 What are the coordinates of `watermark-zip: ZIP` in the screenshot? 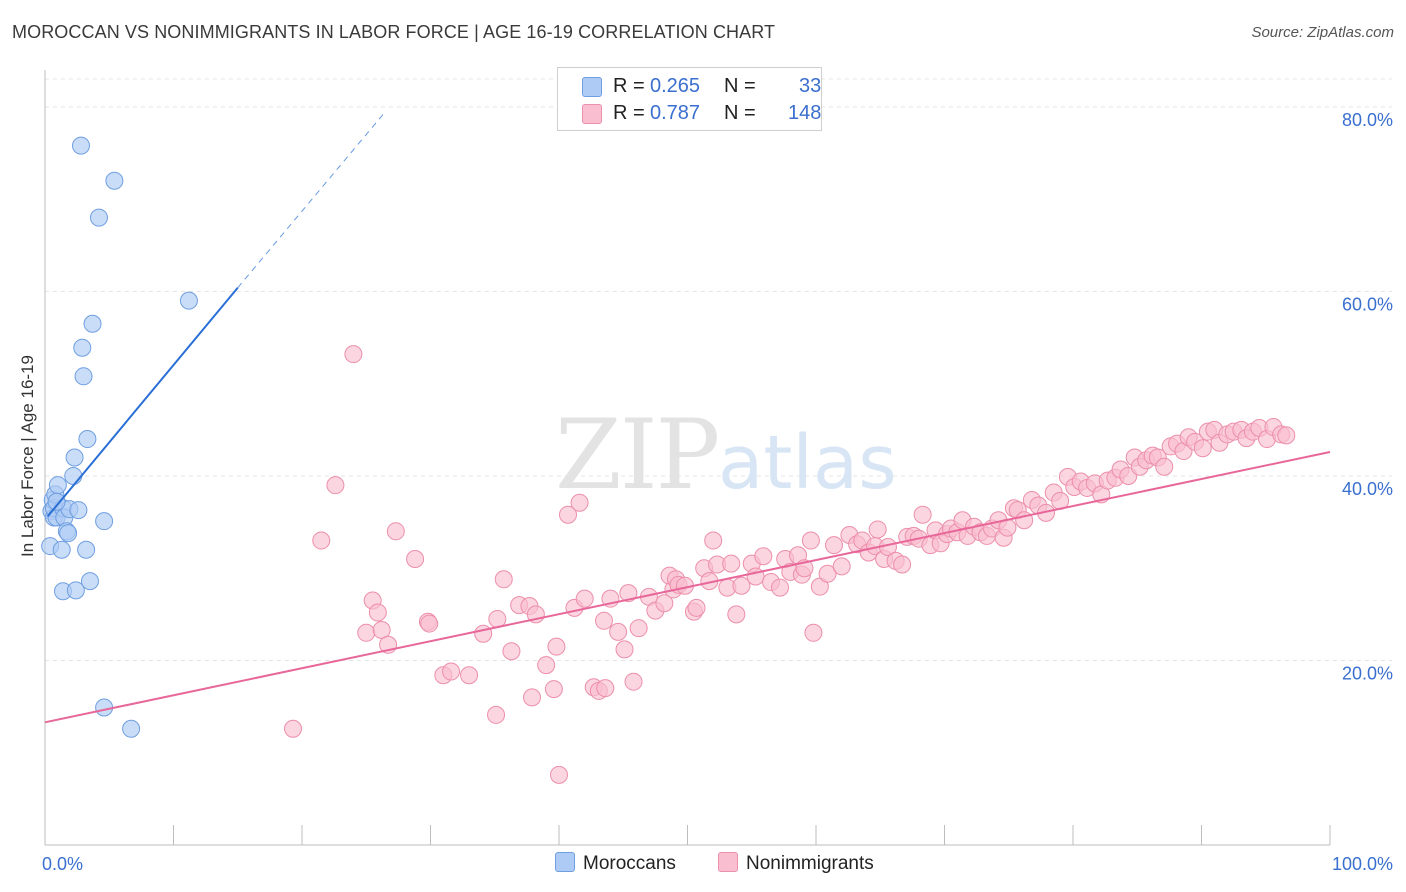 It's located at (636, 455).